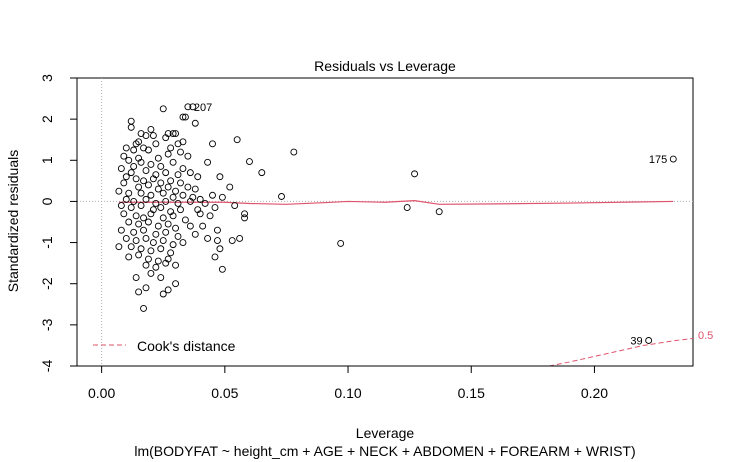 This screenshot has height=462, width=734. I want to click on smoother-curve, so click(396, 202).